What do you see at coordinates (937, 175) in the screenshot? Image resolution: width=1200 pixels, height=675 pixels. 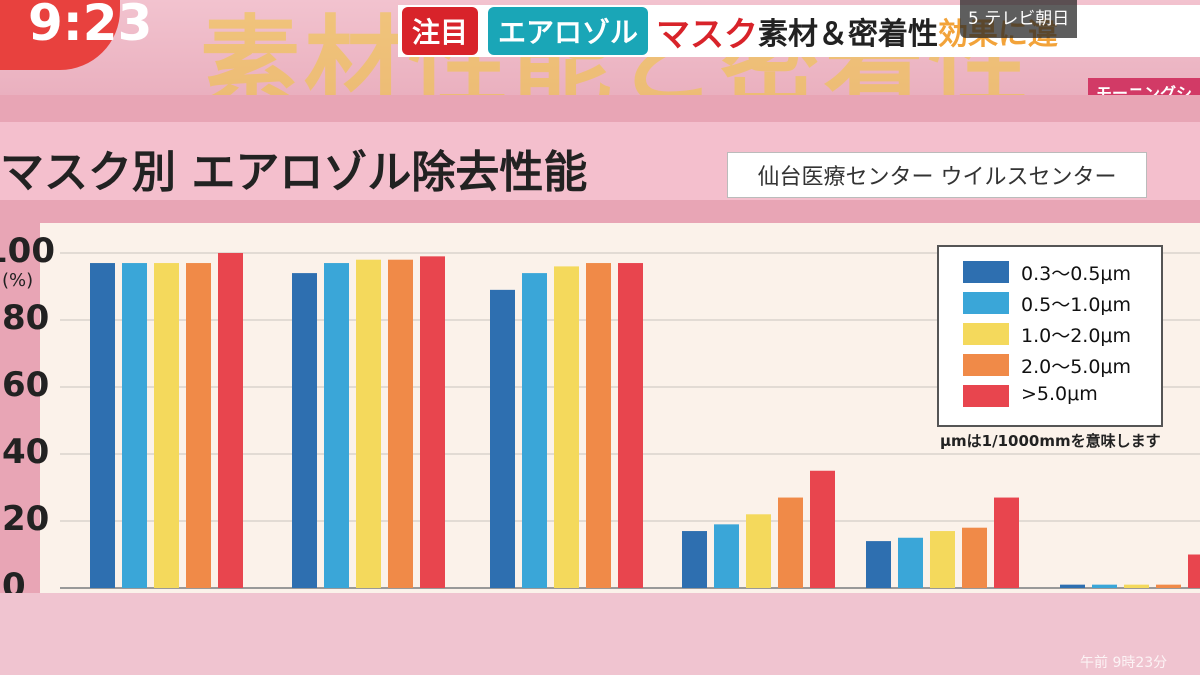 I see `source-label: 仙台医療センター ウイルスセンター` at bounding box center [937, 175].